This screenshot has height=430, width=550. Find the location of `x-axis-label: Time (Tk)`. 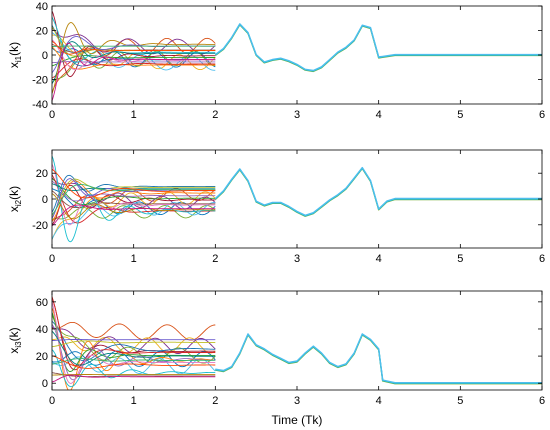

x-axis-label: Time (Tk) is located at coordinates (297, 420).